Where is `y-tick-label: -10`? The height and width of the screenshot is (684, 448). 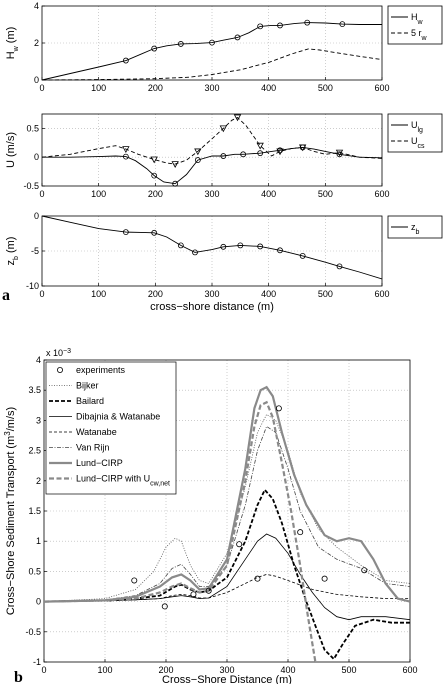
y-tick-label: -10 is located at coordinates (32, 286).